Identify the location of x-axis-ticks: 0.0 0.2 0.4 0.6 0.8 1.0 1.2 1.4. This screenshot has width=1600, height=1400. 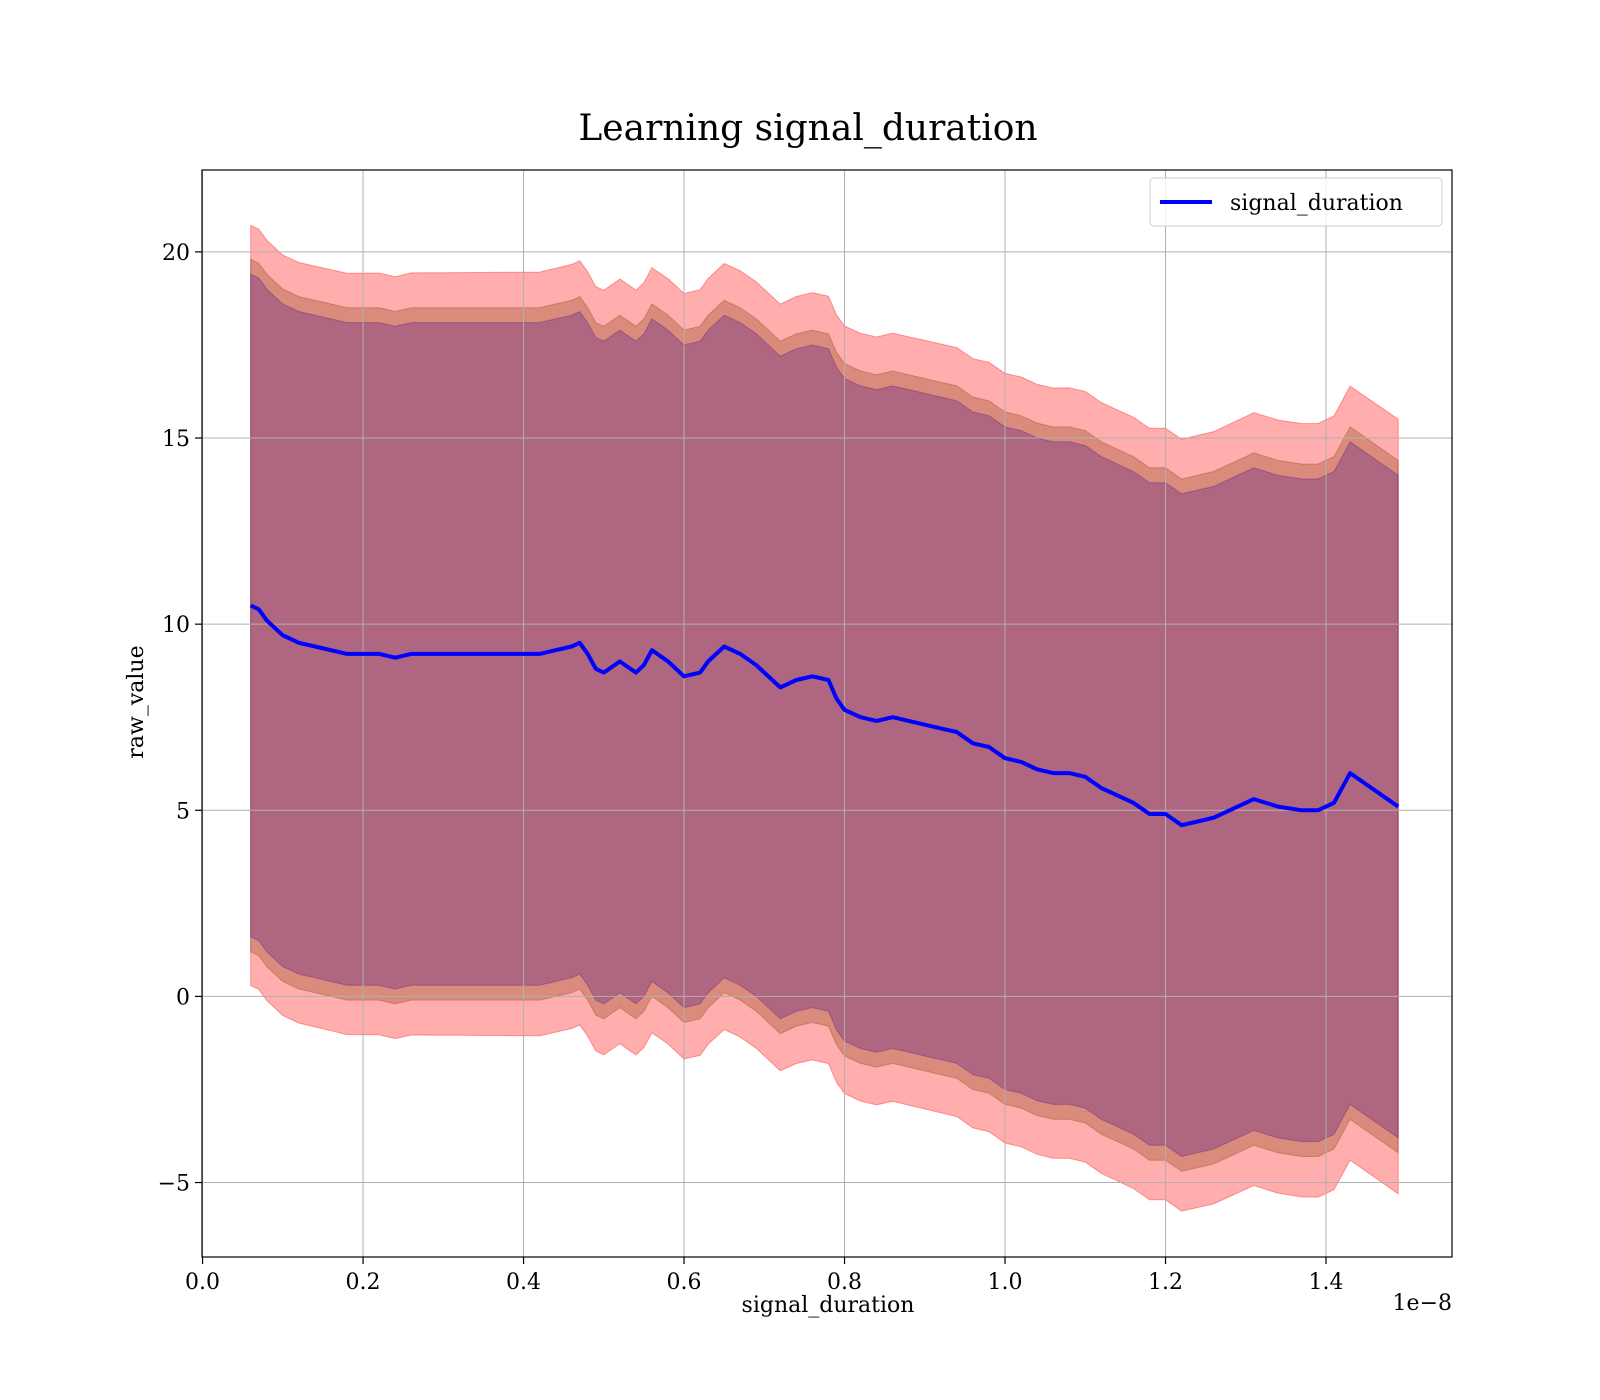
(764, 1276).